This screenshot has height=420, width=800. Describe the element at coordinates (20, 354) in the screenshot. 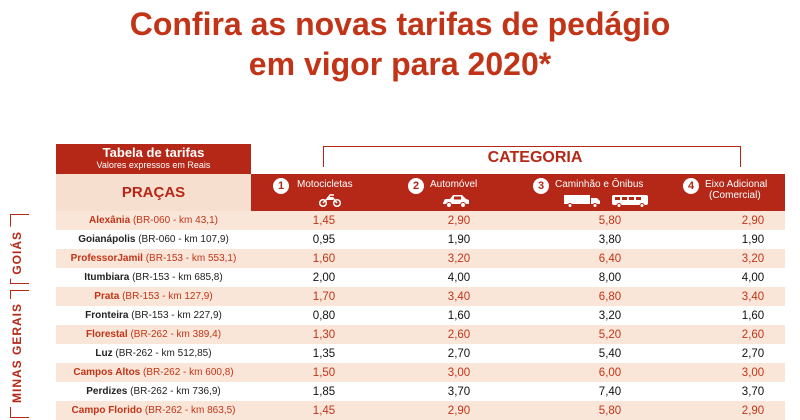

I see `region-bracket-minas-gerais: MINAS GERAIS` at that location.